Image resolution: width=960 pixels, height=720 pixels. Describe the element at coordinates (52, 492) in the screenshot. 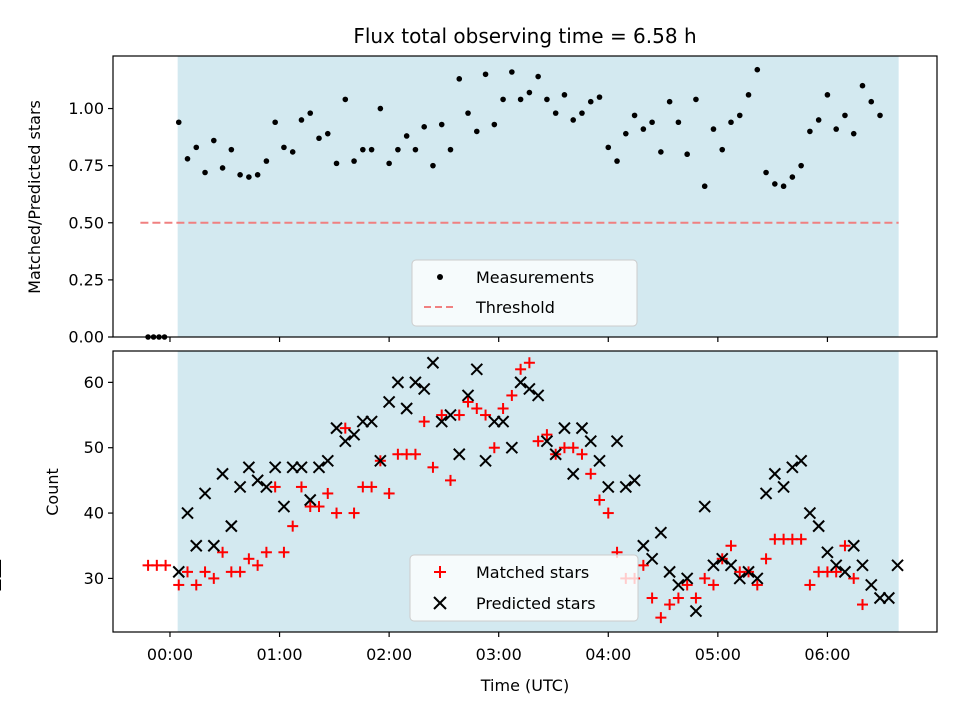

I see `bottom-y-axis-label: Count` at that location.